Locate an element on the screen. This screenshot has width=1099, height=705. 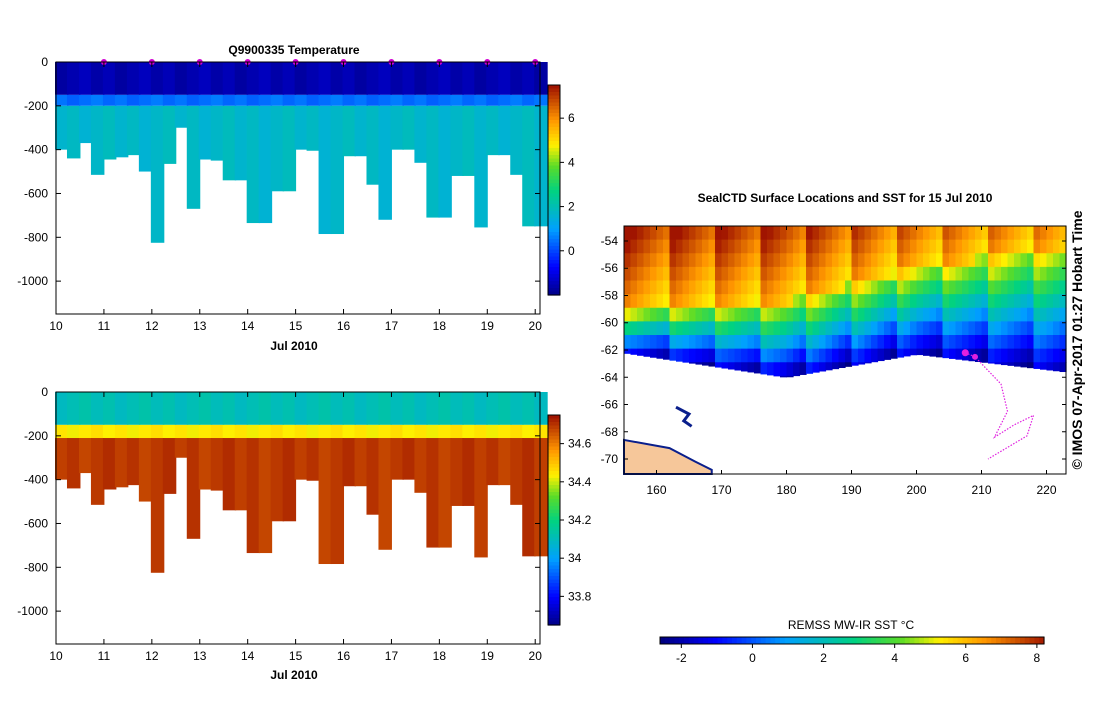
colorbar-tick-label: 34 is located at coordinates (575, 558).